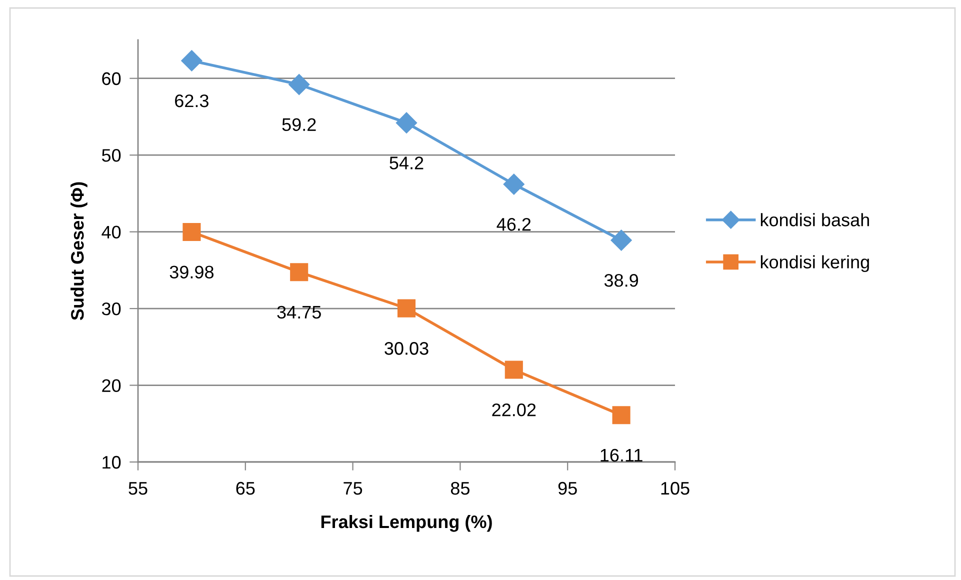 The image size is (961, 580). What do you see at coordinates (192, 272) in the screenshot?
I see `data-label: 39.98` at bounding box center [192, 272].